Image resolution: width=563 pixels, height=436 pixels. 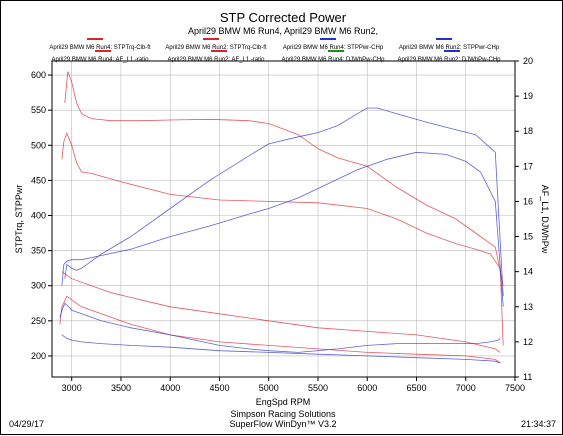 What do you see at coordinates (416, 388) in the screenshot?
I see `x-tick-label: 6500` at bounding box center [416, 388].